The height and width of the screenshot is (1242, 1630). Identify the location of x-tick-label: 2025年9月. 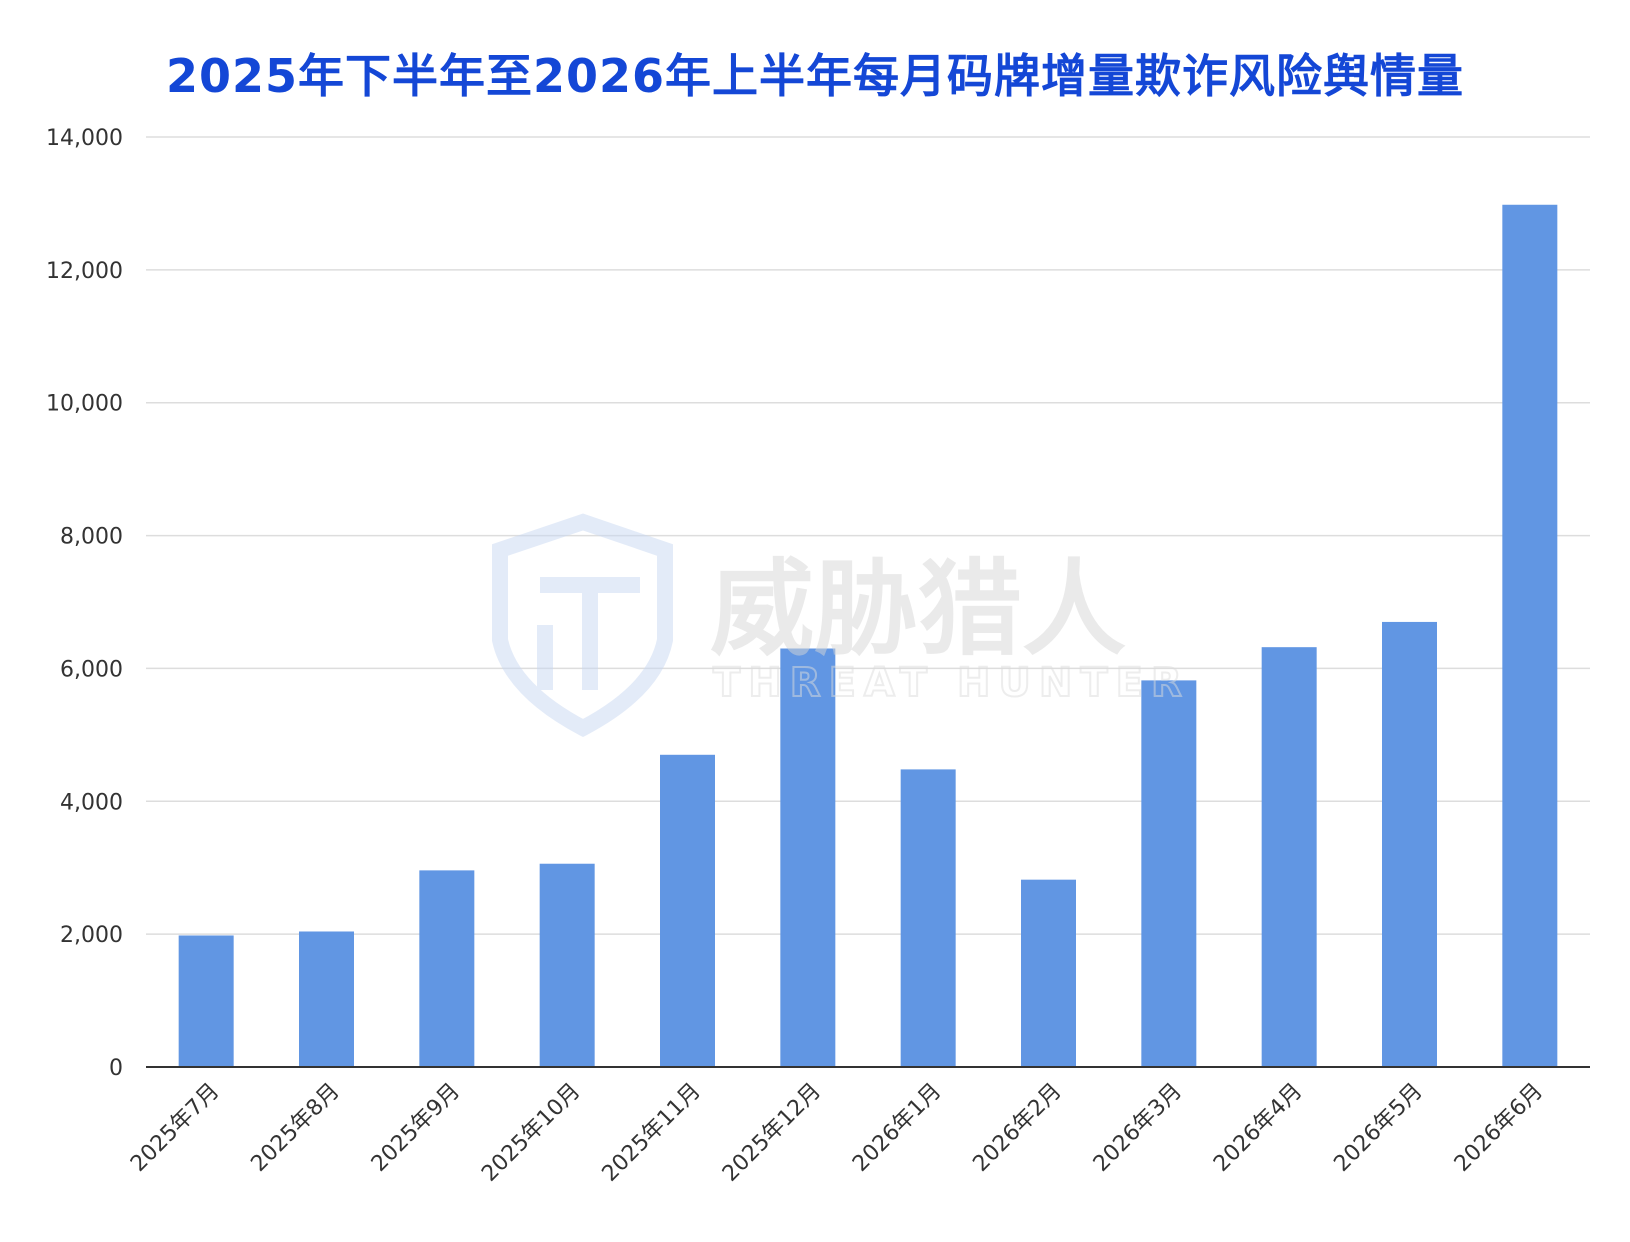
(416, 1128).